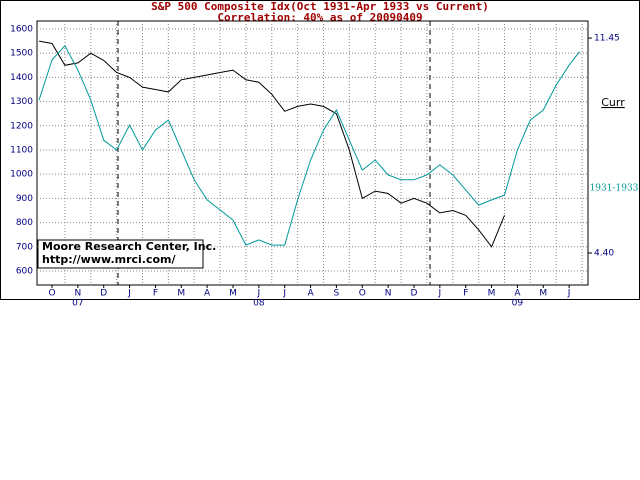  Describe the element at coordinates (21, 78) in the screenshot. I see `y-tick-label: 1400` at that location.